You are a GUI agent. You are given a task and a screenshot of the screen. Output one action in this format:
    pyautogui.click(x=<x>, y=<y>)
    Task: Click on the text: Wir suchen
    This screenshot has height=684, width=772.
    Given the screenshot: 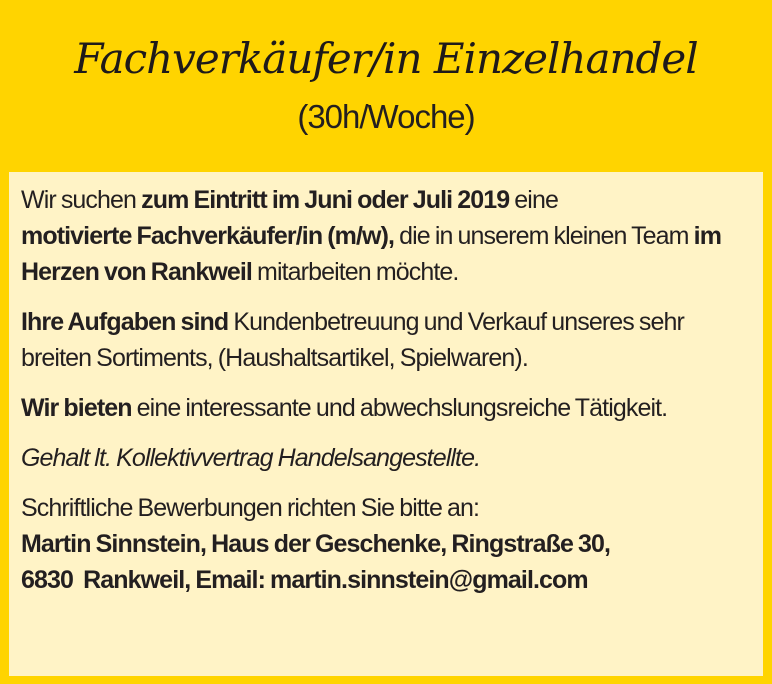 What is the action you would take?
    pyautogui.click(x=81, y=200)
    